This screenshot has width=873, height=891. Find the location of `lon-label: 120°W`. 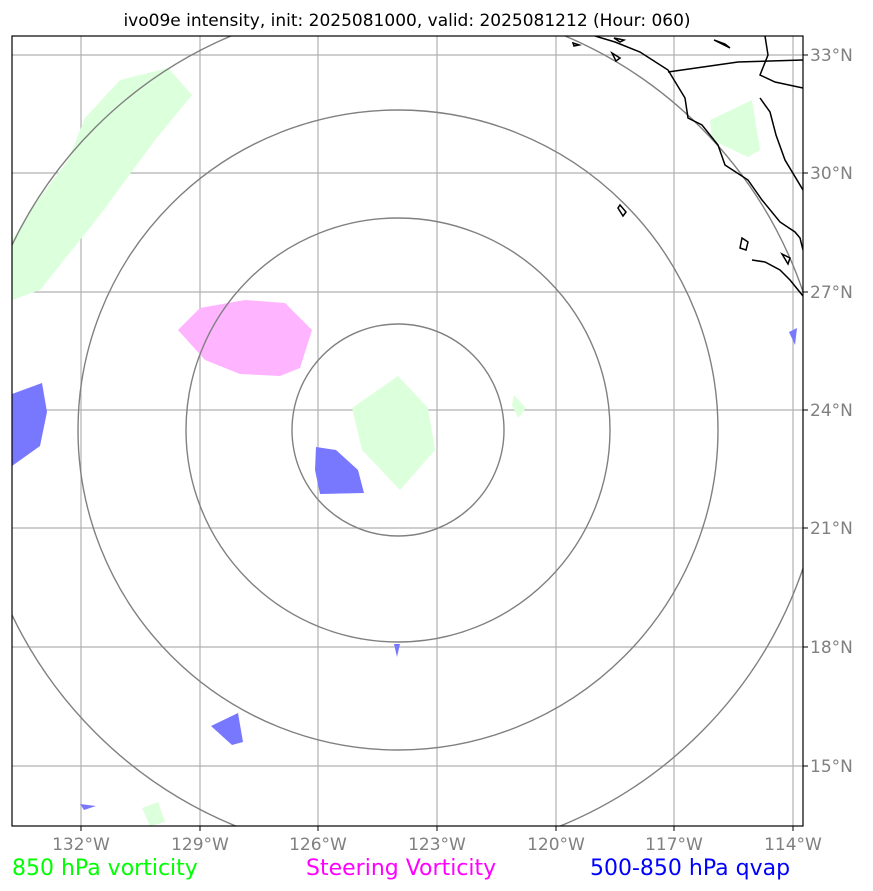

lon-label: 120°W is located at coordinates (556, 845).